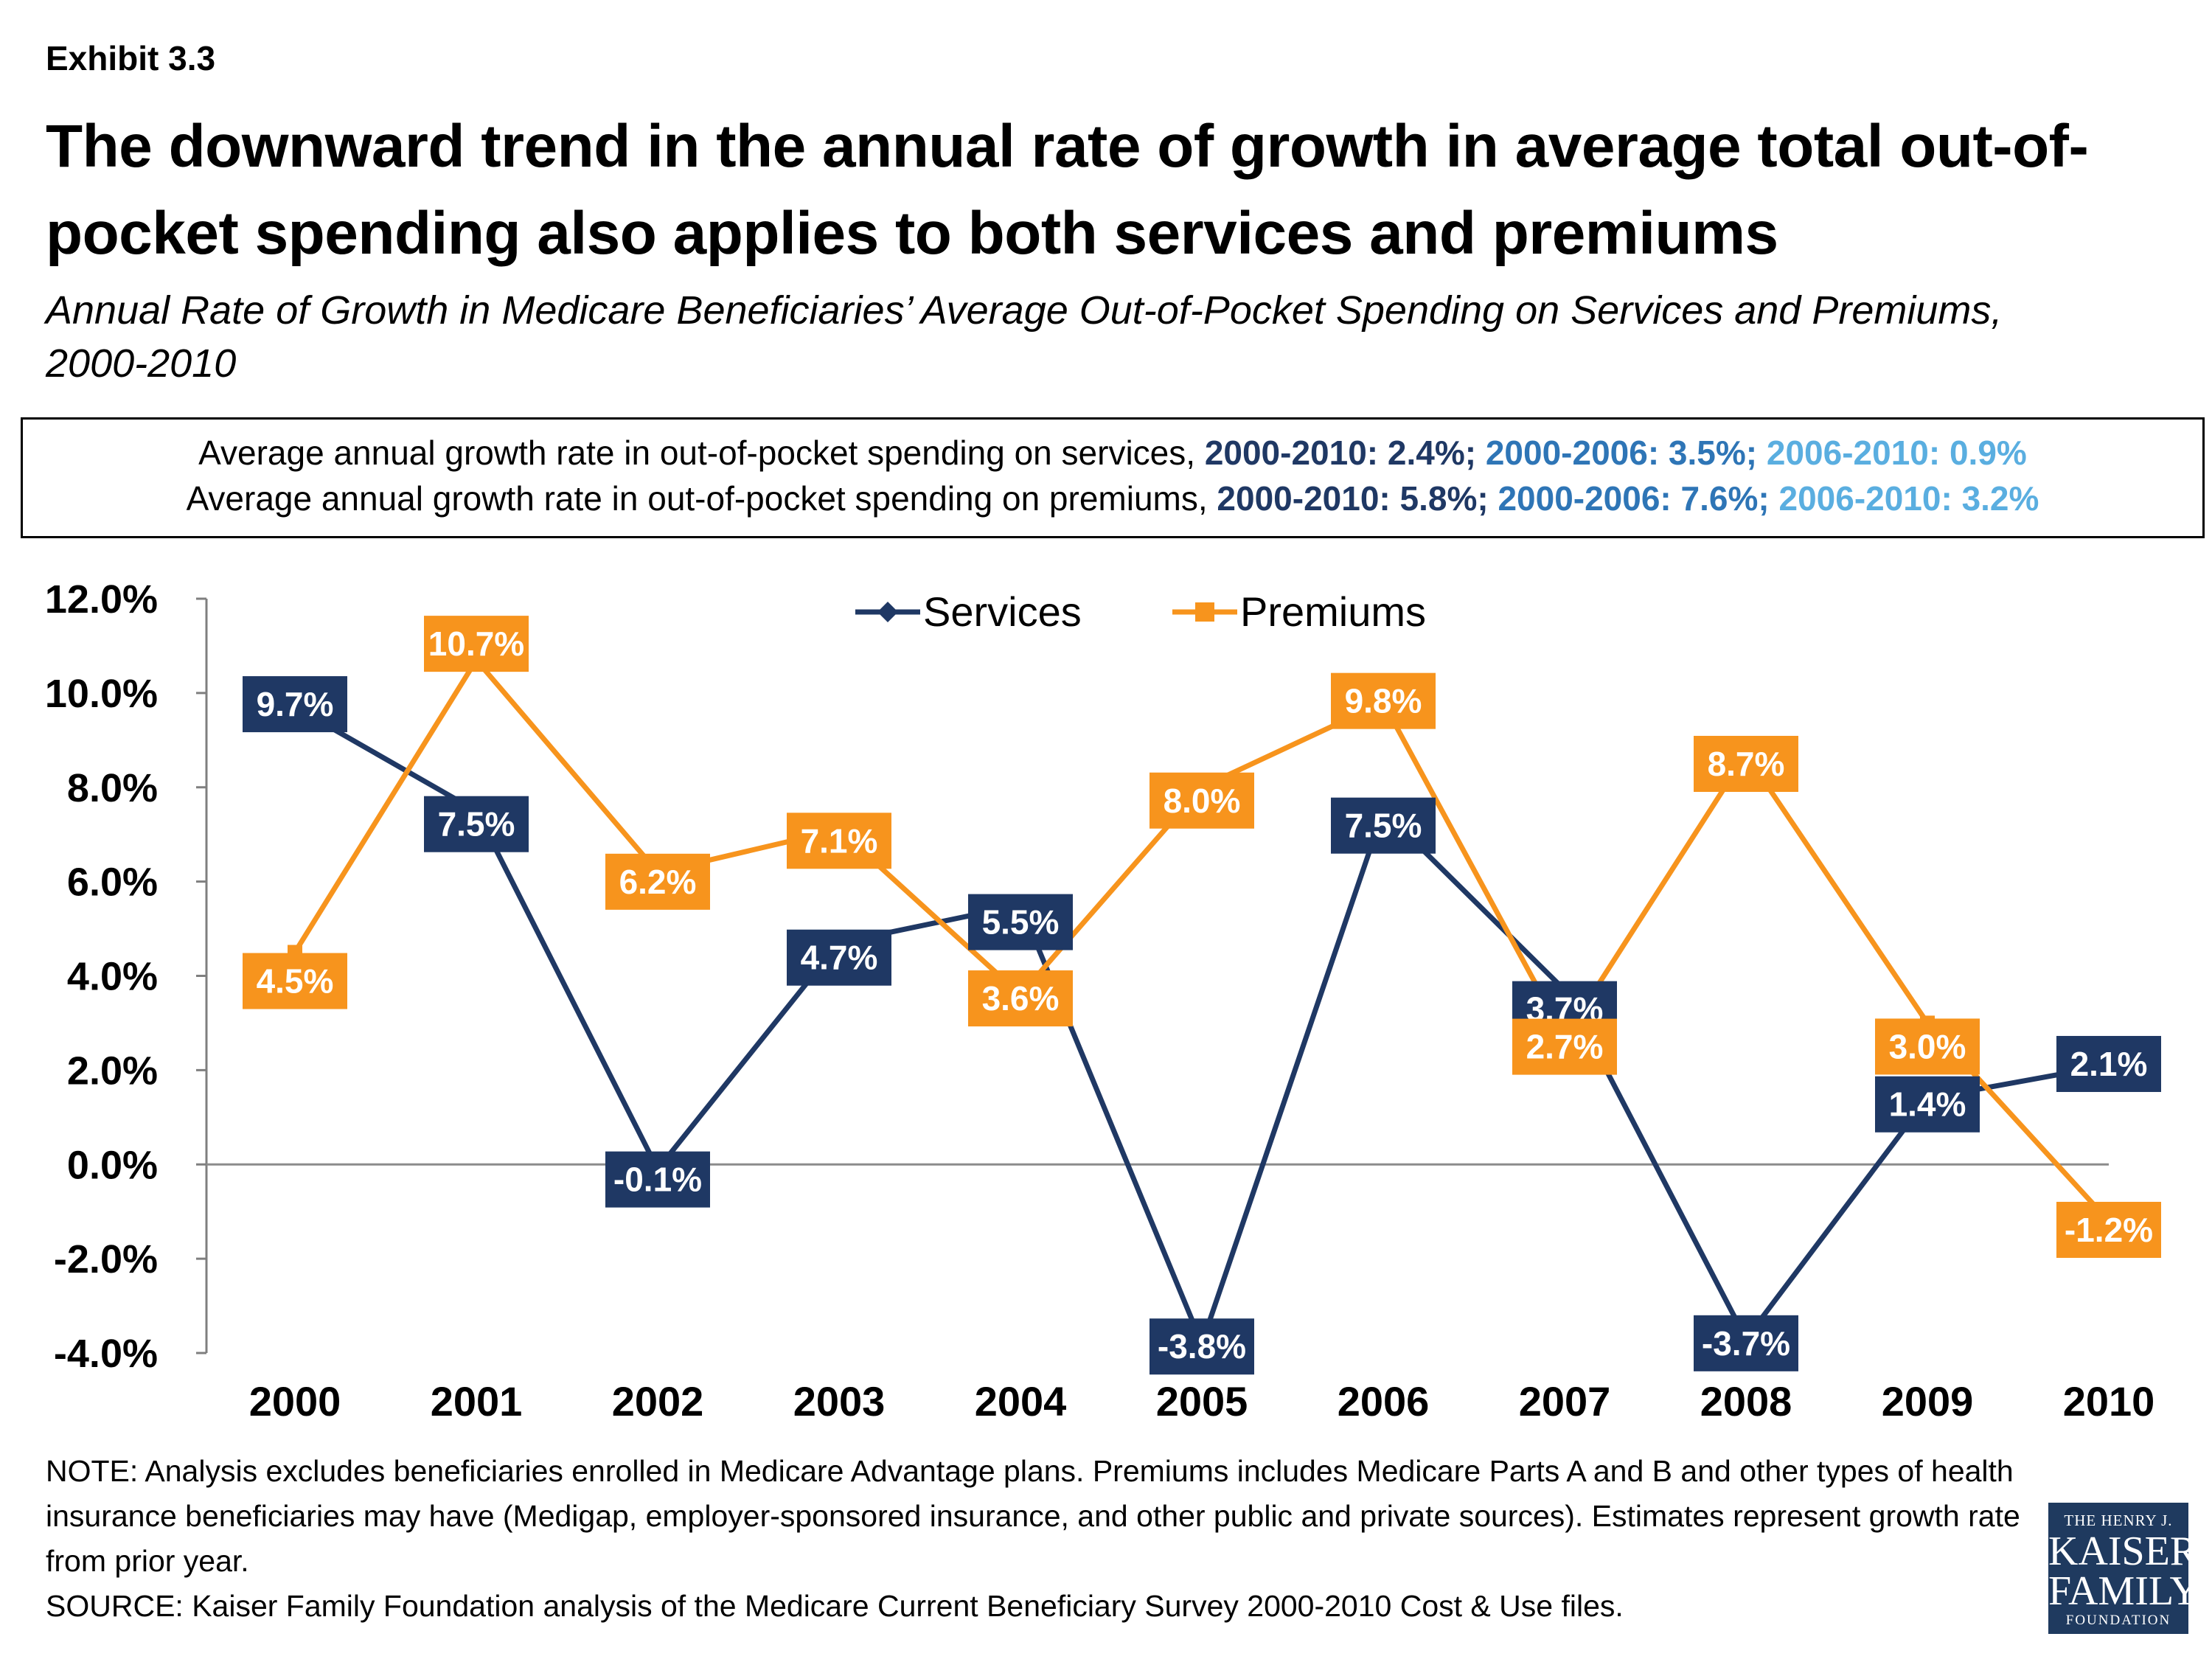 The image size is (2212, 1659). I want to click on data-label-services: 4.7%, so click(839, 958).